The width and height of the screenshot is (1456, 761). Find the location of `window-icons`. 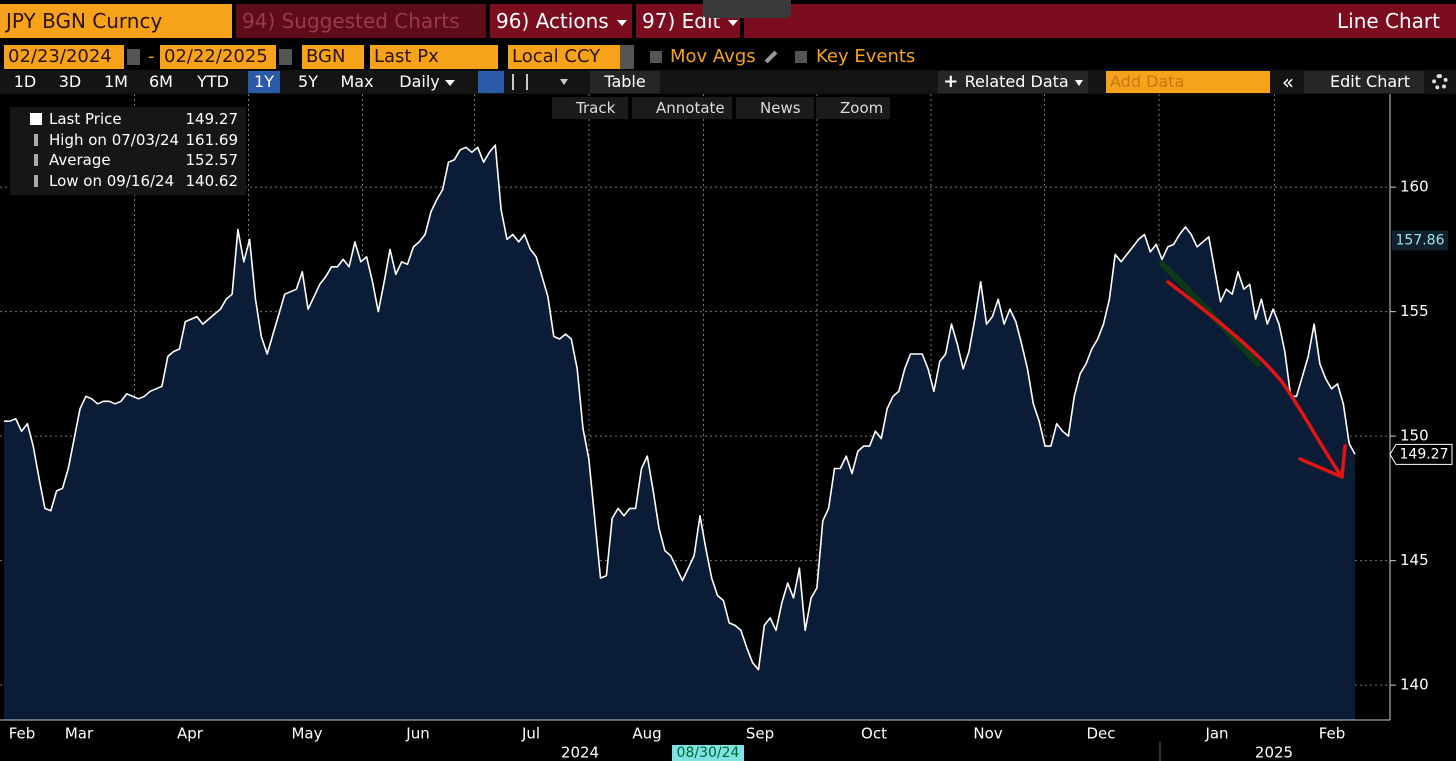

window-icons is located at coordinates (747, 9).